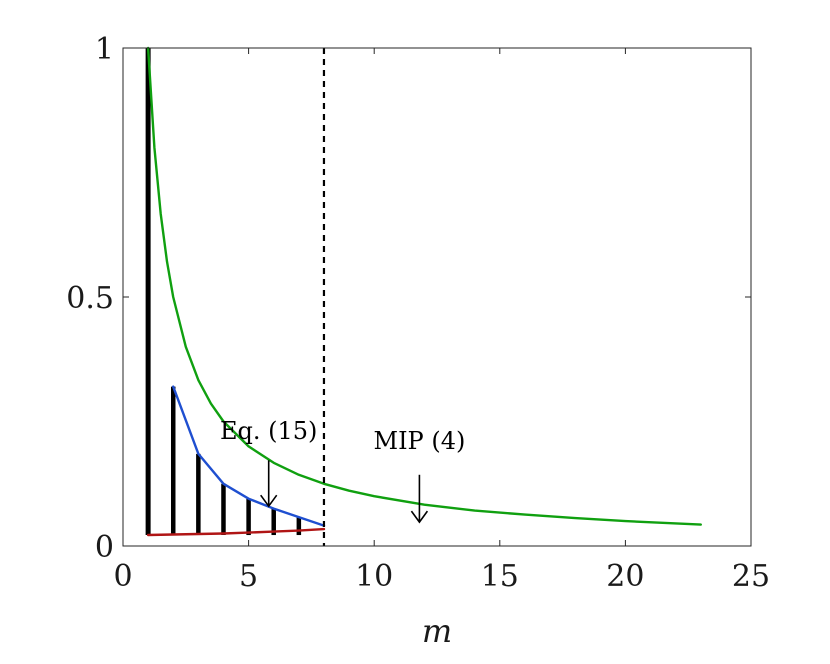 The height and width of the screenshot is (664, 830). I want to click on x-tick-label: 5, so click(248, 576).